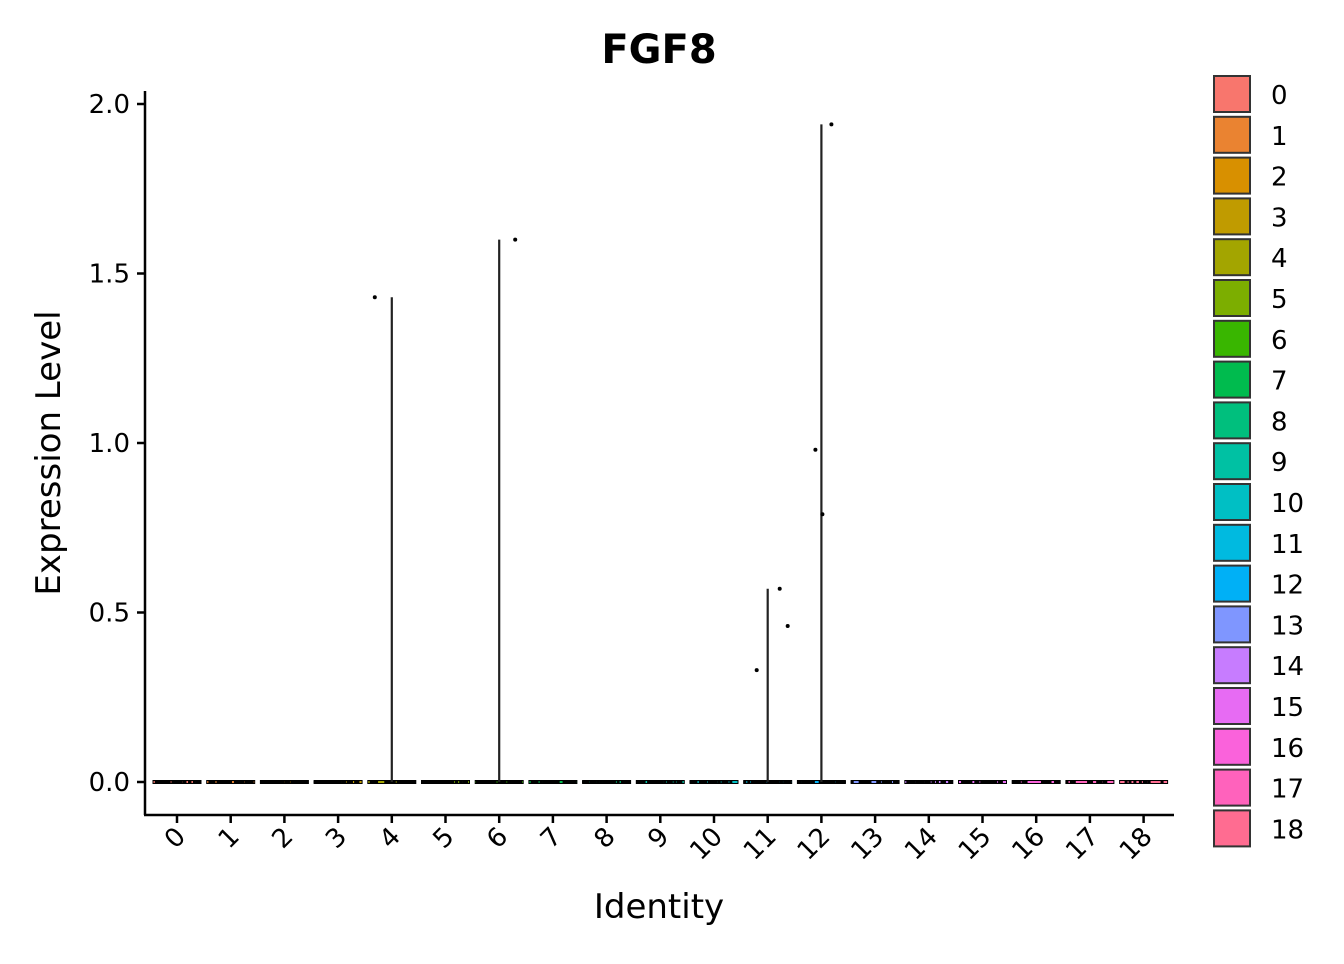  What do you see at coordinates (1279, 218) in the screenshot?
I see `legend-label: 3` at bounding box center [1279, 218].